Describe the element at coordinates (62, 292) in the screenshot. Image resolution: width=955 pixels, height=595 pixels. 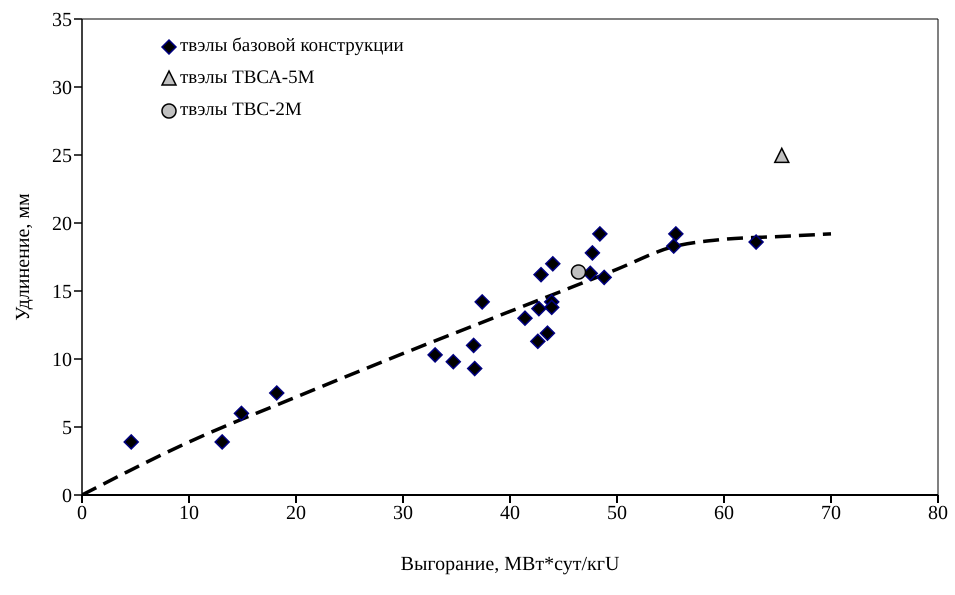
I see `y-tick-label: 15` at that location.